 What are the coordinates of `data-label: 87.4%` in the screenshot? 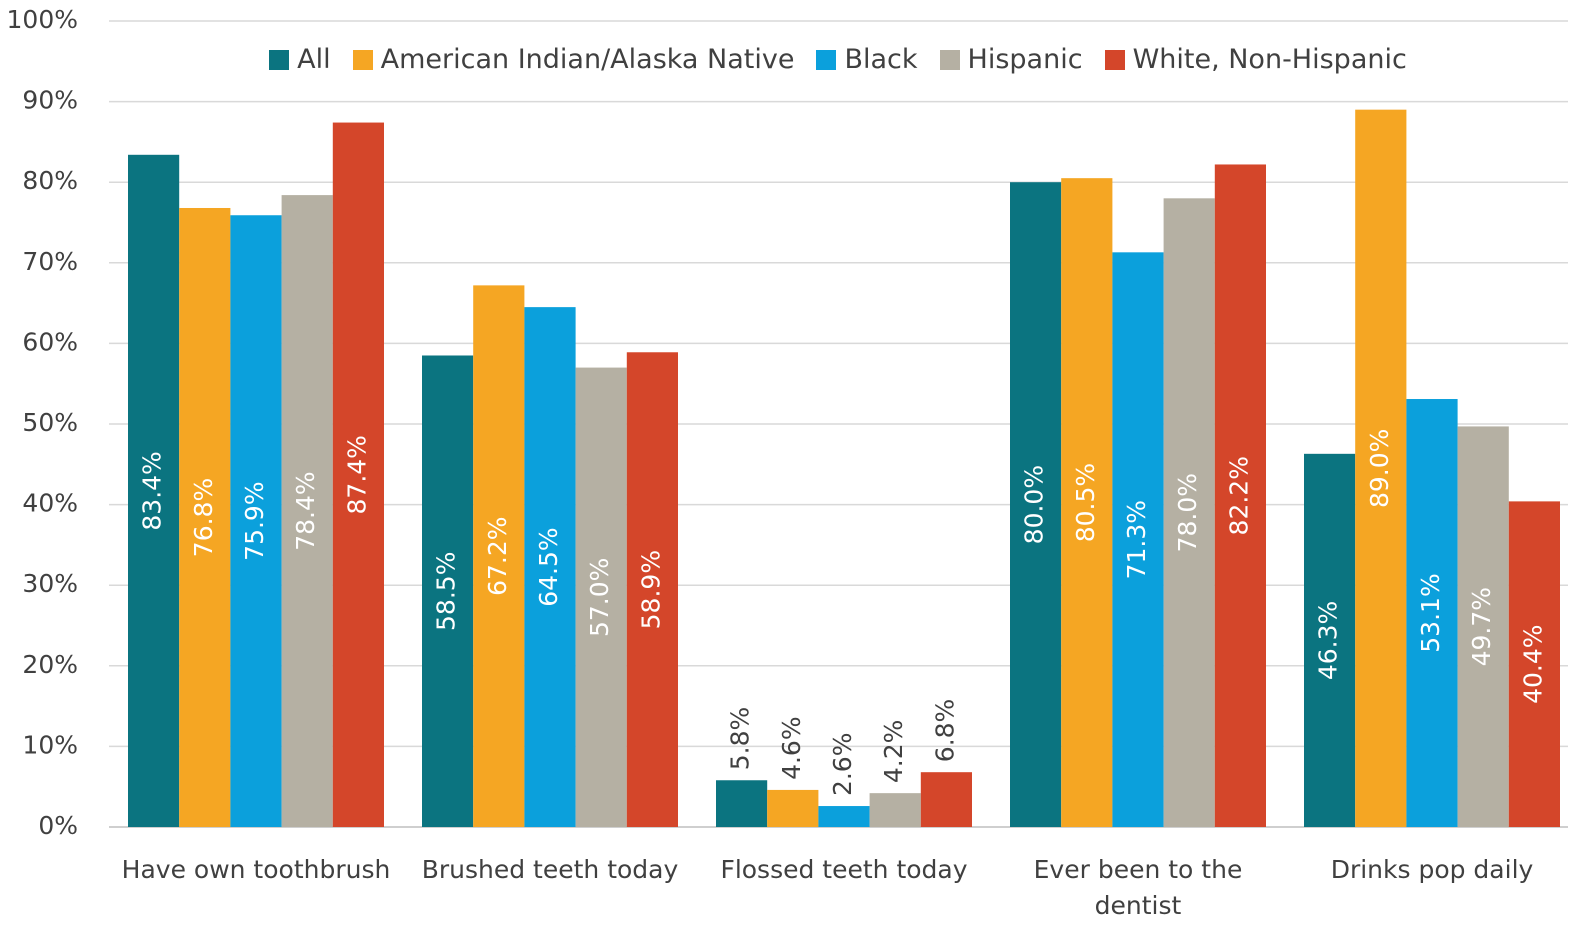 It's located at (356, 474).